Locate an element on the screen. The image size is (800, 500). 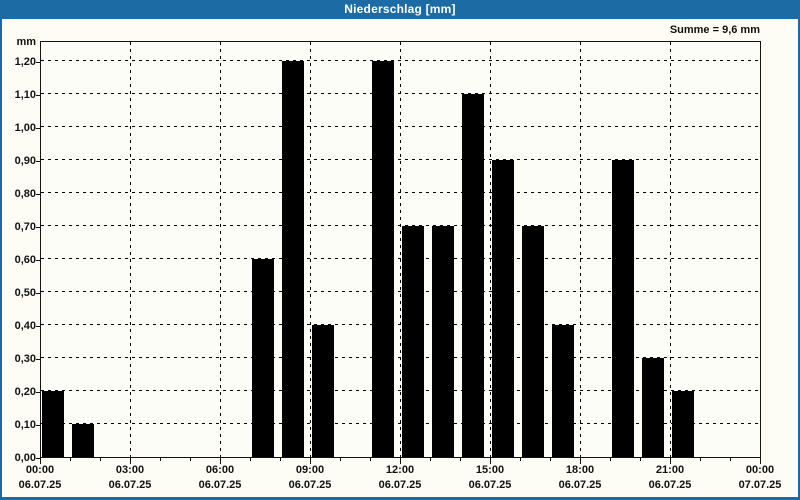
y-tick-label: 1,20 is located at coordinates (25, 62).